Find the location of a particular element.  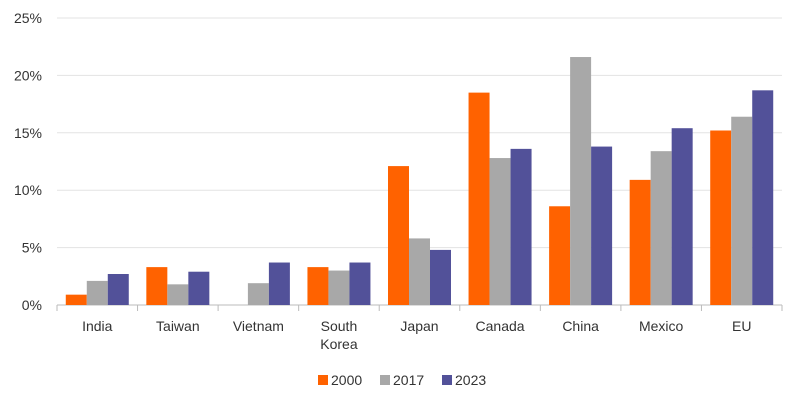

x-tick-label: China is located at coordinates (580, 326).